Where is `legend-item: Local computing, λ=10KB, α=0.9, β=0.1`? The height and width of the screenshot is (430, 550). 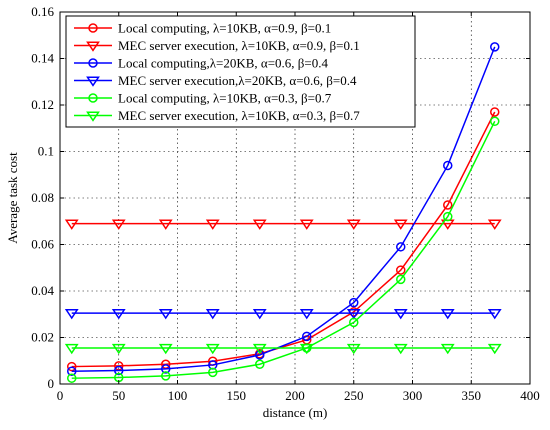 legend-item: Local computing, λ=10KB, α=0.9, β=0.1 is located at coordinates (202, 28).